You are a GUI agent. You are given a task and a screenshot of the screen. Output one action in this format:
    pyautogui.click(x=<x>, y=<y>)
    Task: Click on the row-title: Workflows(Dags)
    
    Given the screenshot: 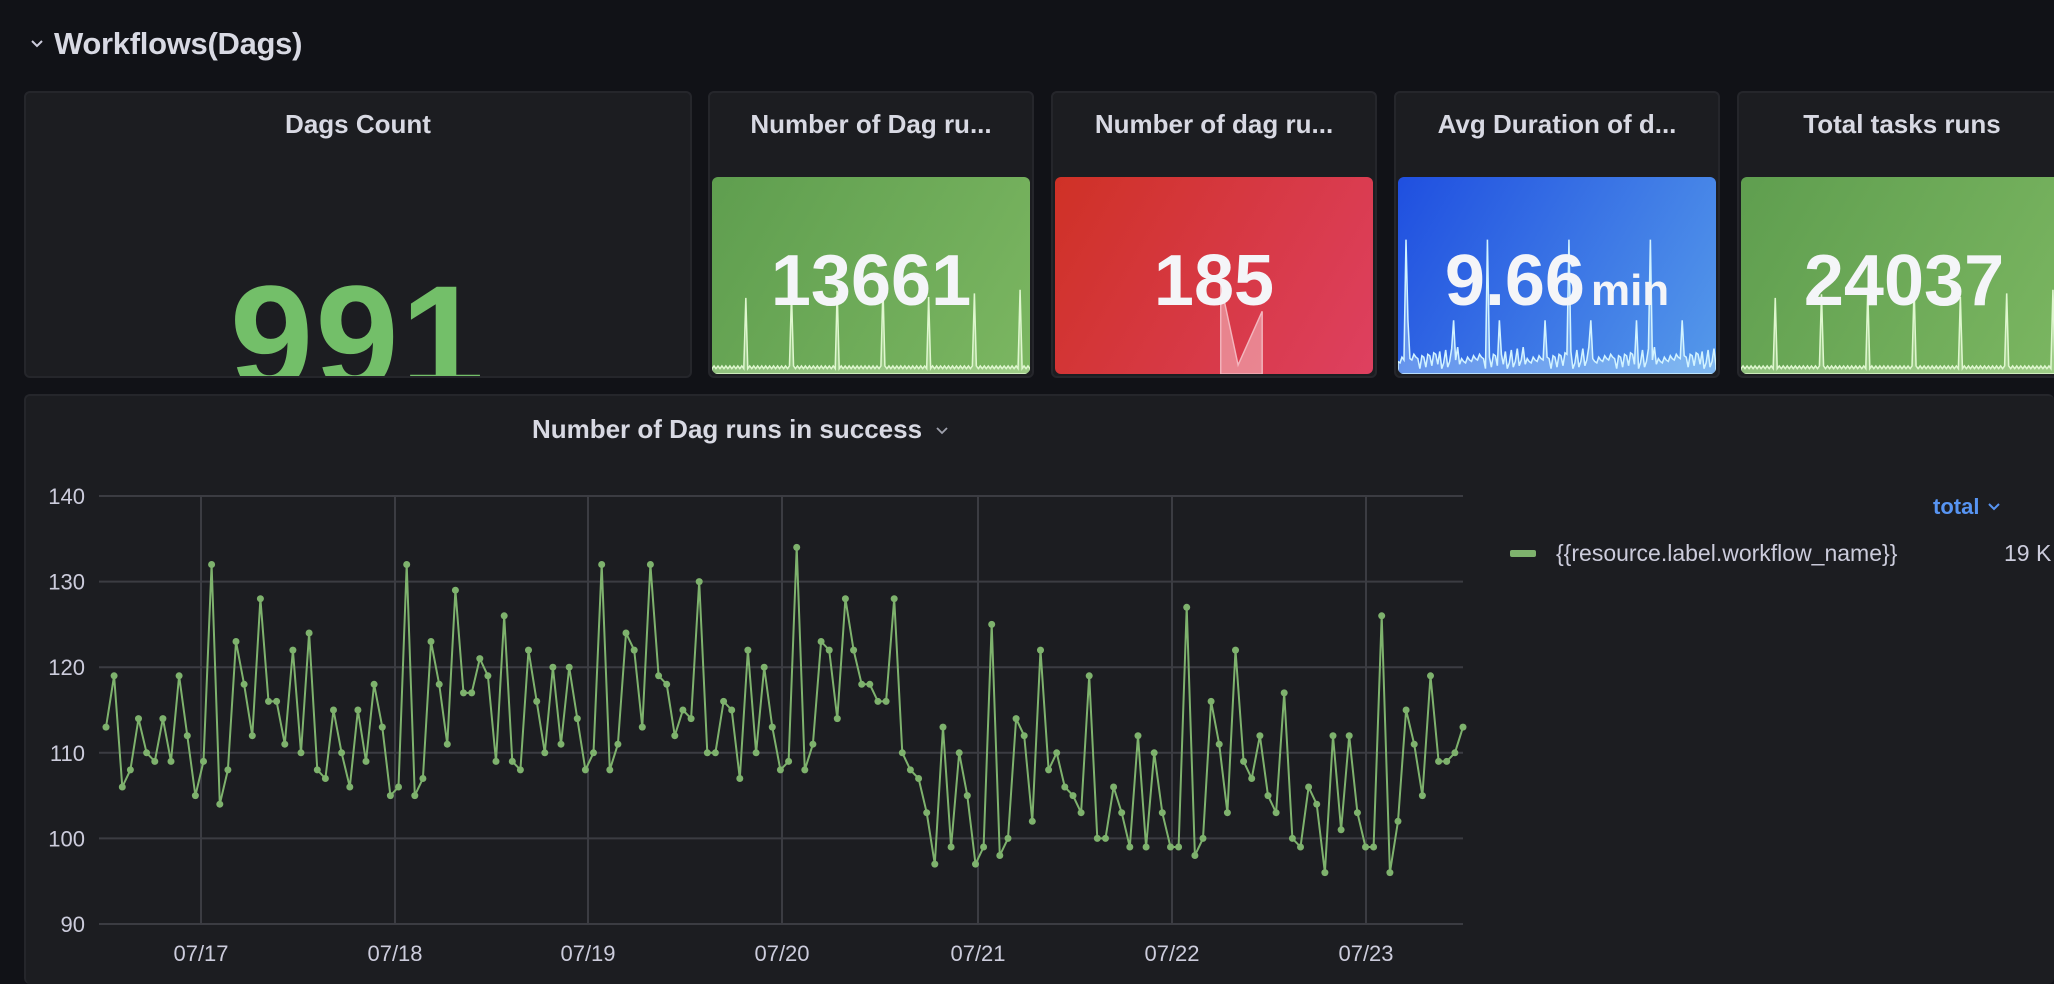 What is the action you would take?
    pyautogui.click(x=178, y=43)
    